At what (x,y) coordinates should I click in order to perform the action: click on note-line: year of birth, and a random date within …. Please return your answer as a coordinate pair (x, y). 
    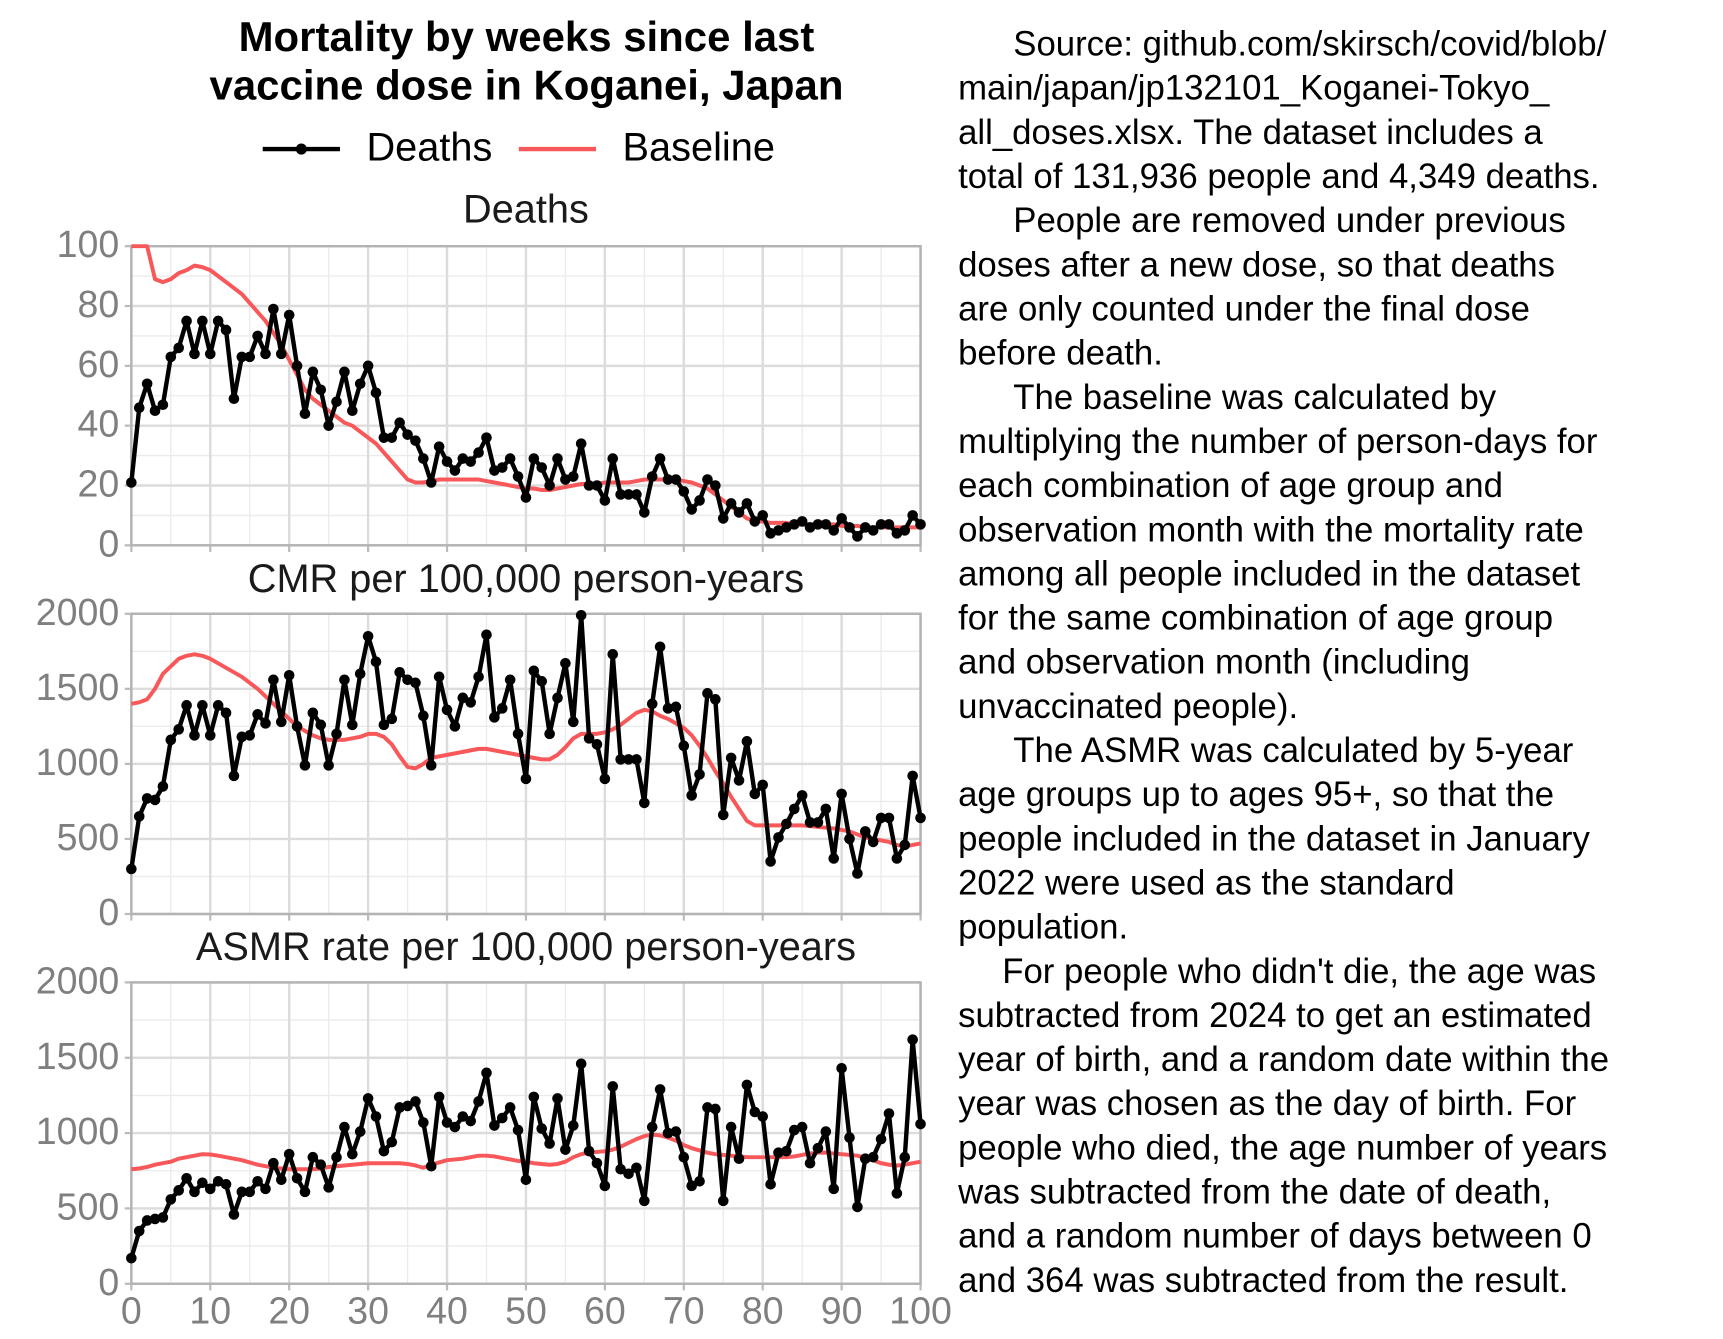
    Looking at the image, I should click on (1283, 1060).